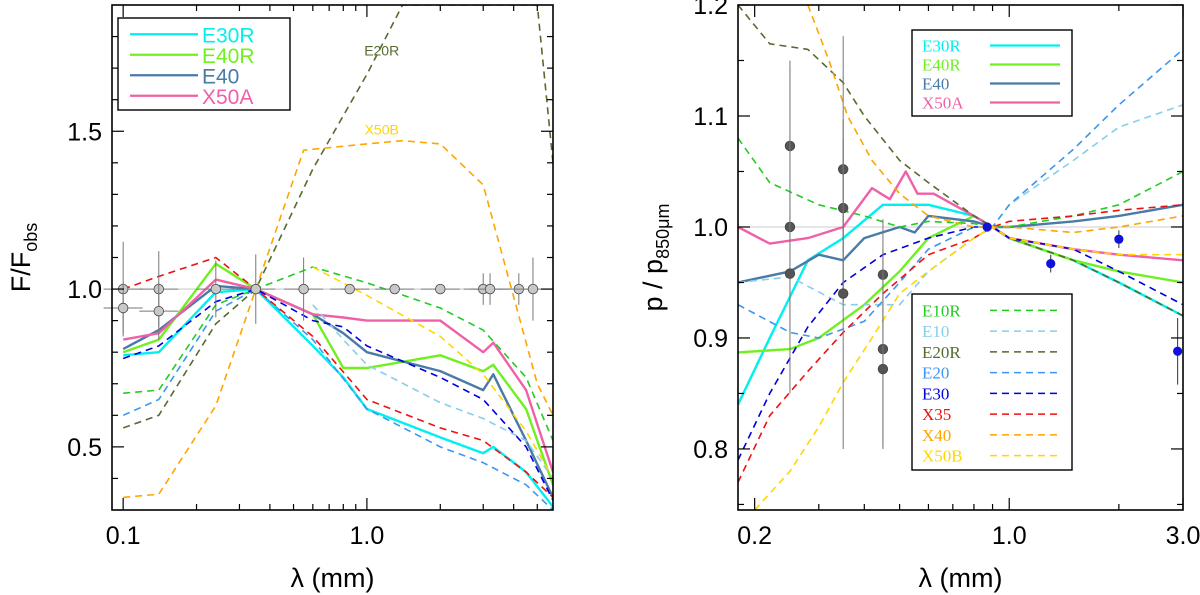  What do you see at coordinates (992, 382) in the screenshot?
I see `legend-box` at bounding box center [992, 382].